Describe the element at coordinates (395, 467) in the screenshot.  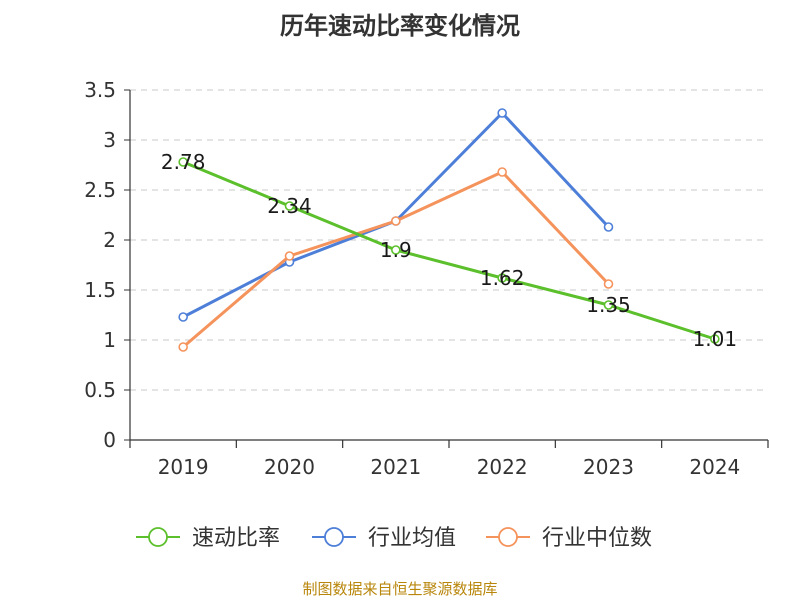
I see `x-tick-label: 2021` at that location.